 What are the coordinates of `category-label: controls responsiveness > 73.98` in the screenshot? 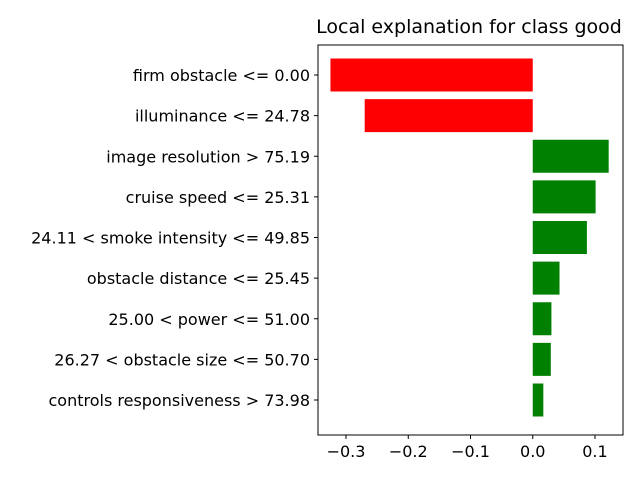 It's located at (179, 400).